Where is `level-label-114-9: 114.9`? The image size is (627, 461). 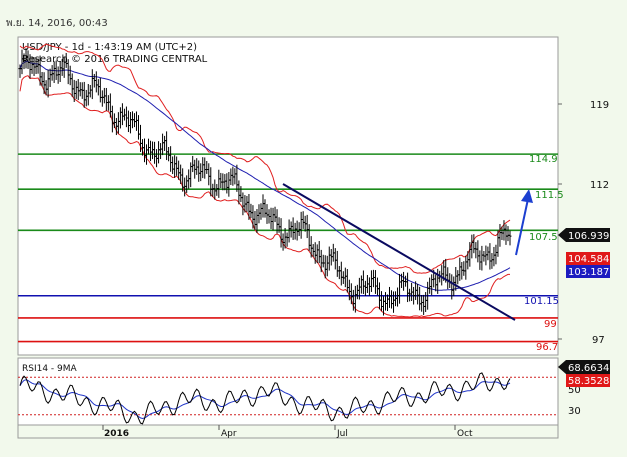
level-label-114-9: 114.9 is located at coordinates (543, 159).